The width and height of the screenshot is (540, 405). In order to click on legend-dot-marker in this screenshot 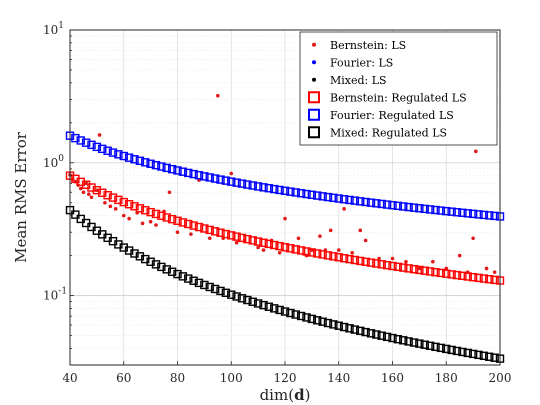, I will do `click(314, 79)`.